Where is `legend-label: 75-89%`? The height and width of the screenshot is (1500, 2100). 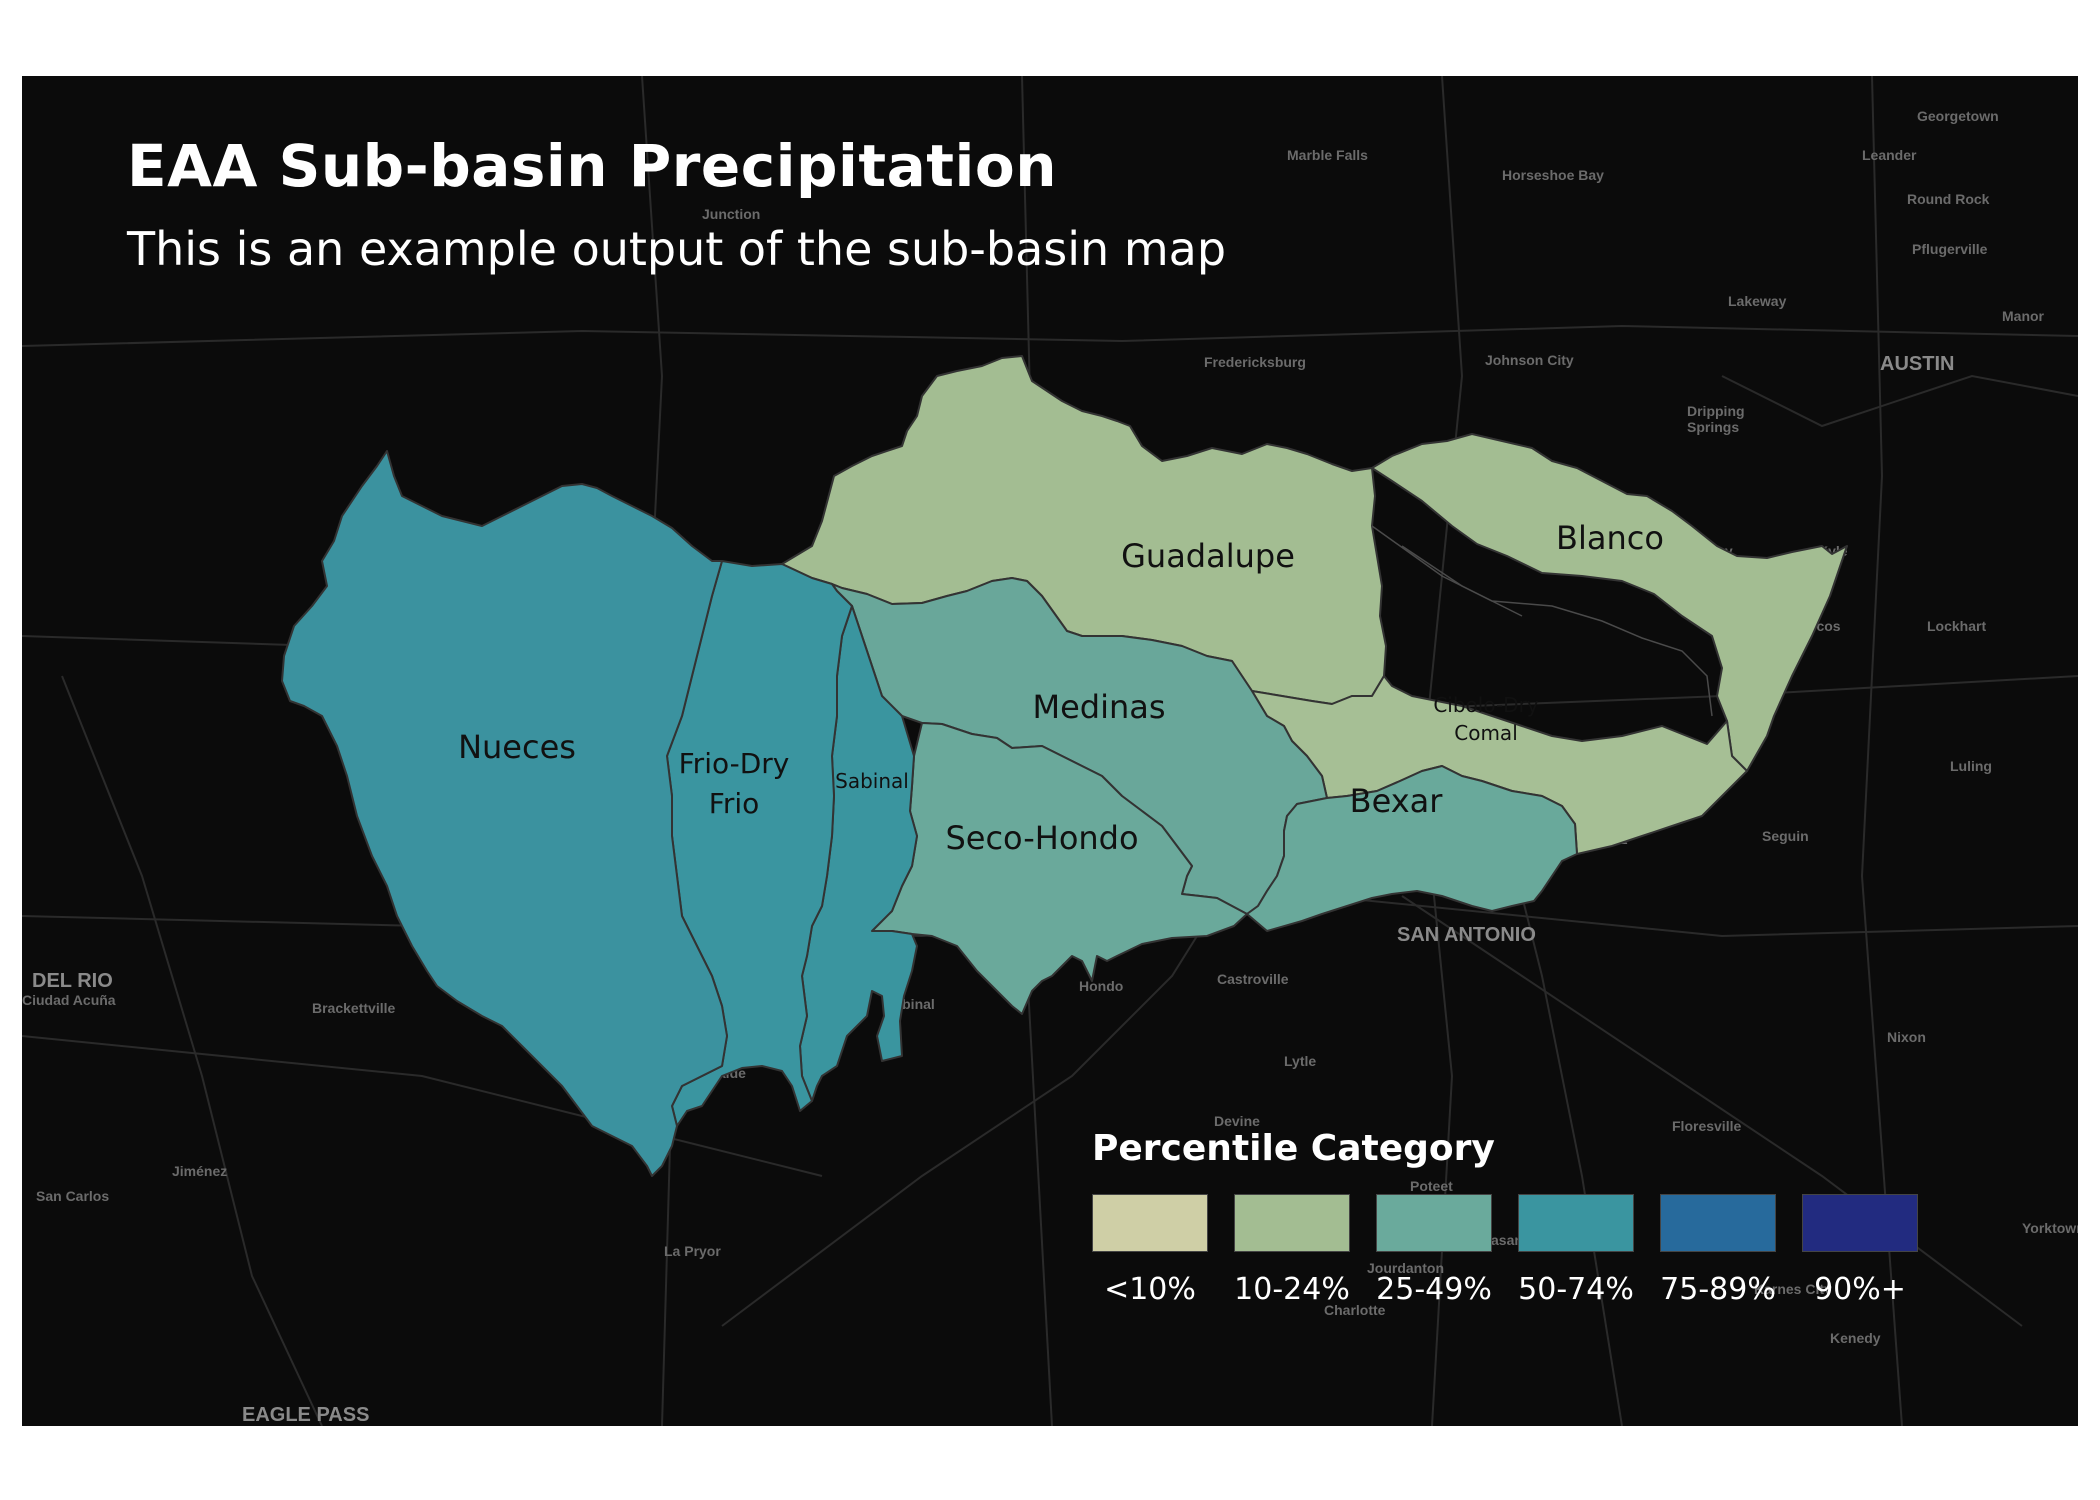 legend-label: 75-89% is located at coordinates (1718, 1289).